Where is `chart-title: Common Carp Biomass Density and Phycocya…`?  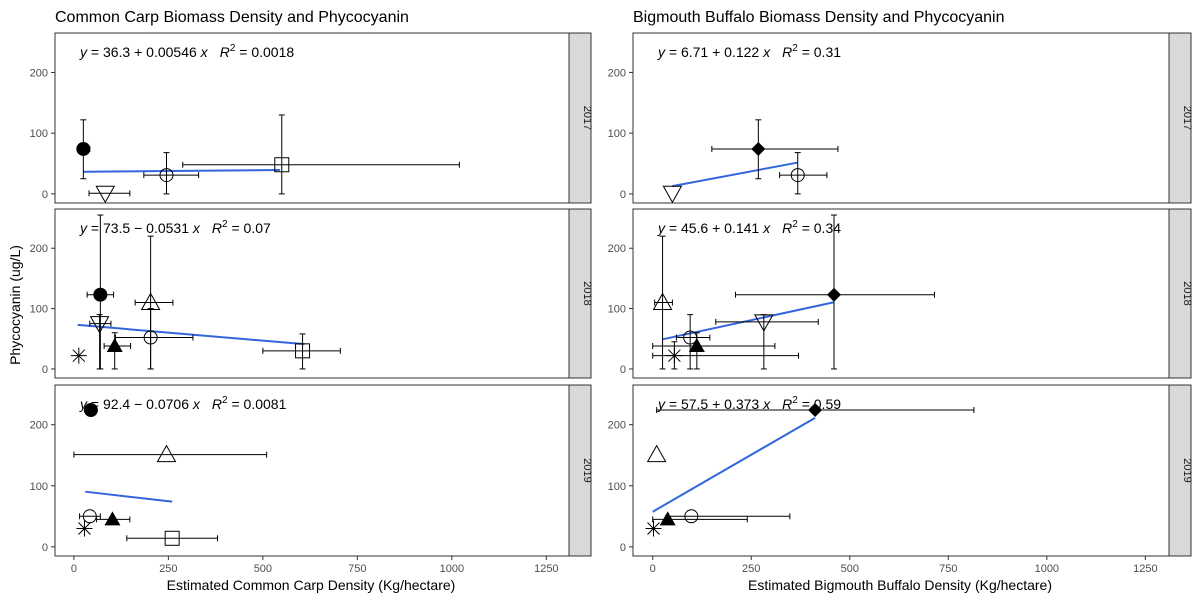
chart-title: Common Carp Biomass Density and Phycocya… is located at coordinates (232, 17).